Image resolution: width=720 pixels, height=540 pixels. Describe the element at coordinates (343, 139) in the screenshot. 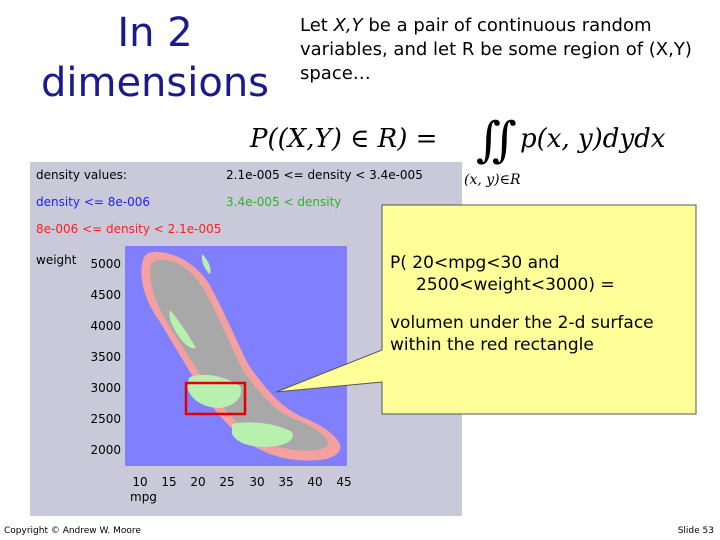

I see `formula-lhs: P((X,Y) ∈ R) =` at that location.